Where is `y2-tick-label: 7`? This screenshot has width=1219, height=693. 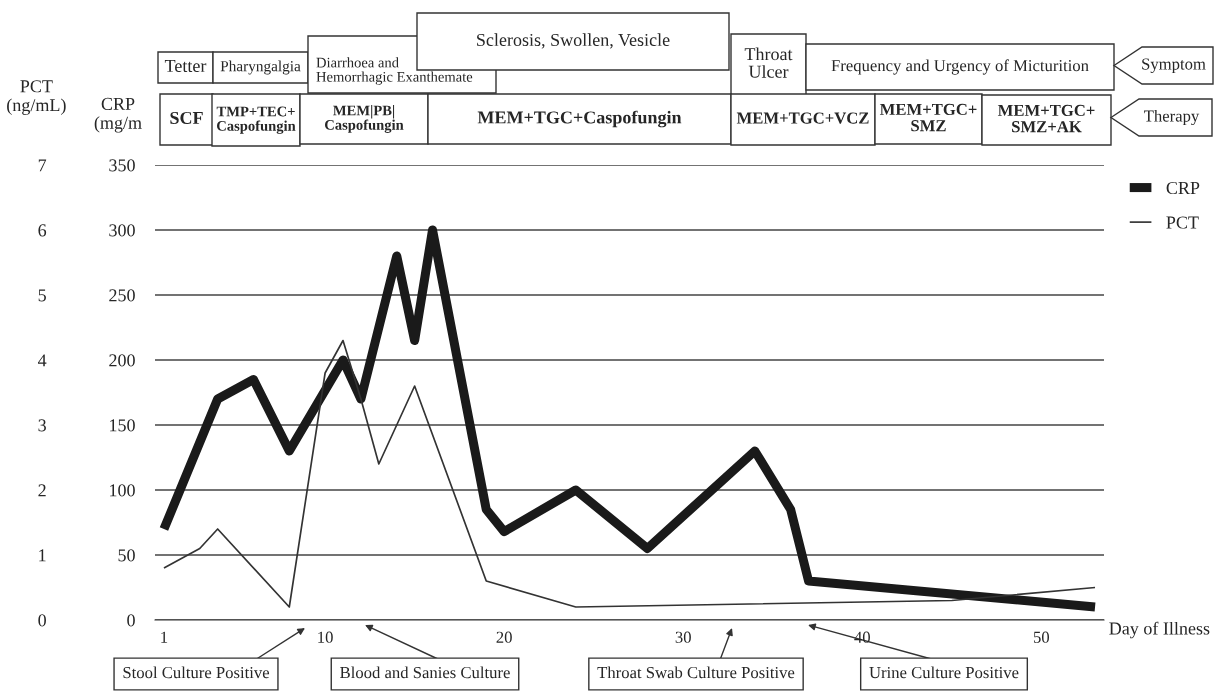 y2-tick-label: 7 is located at coordinates (42, 165).